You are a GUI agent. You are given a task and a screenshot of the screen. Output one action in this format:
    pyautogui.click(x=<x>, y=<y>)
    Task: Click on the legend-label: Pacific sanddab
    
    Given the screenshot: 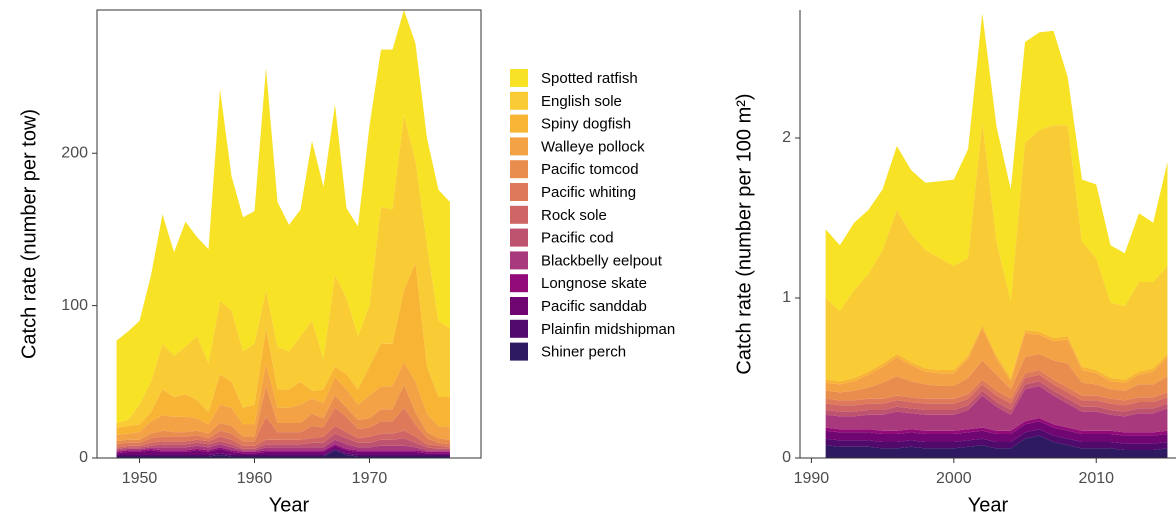 What is the action you would take?
    pyautogui.click(x=594, y=306)
    